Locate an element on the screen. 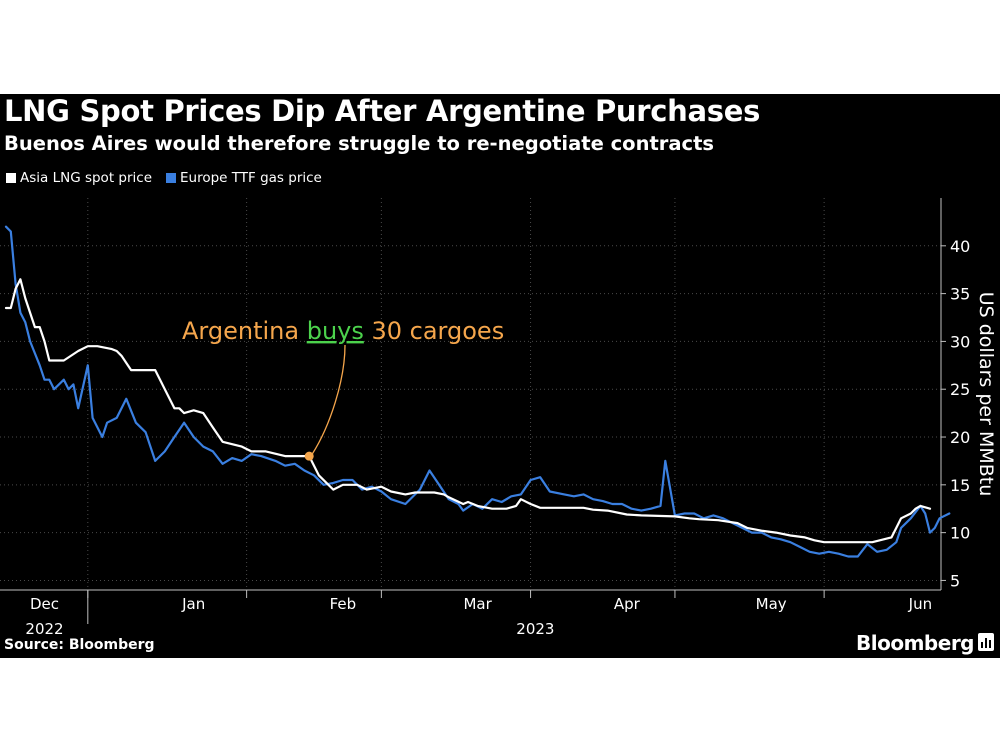 This screenshot has width=1000, height=750. y-tick-label-6: 35 is located at coordinates (960, 294).